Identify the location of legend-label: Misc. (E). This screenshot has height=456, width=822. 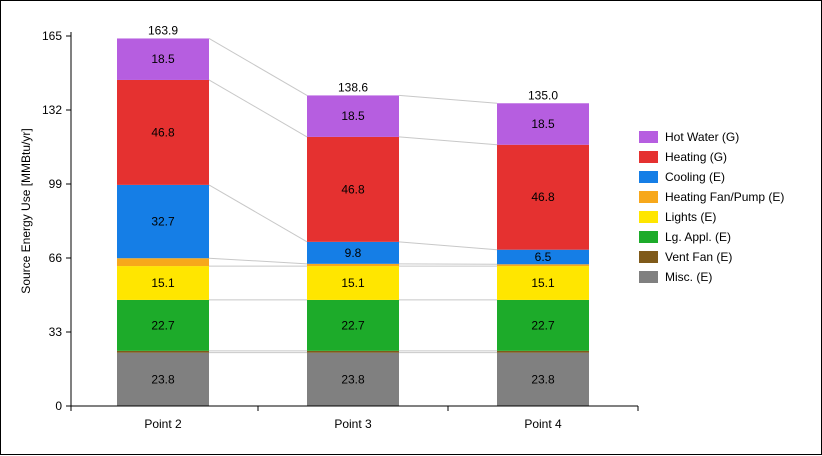
(688, 277).